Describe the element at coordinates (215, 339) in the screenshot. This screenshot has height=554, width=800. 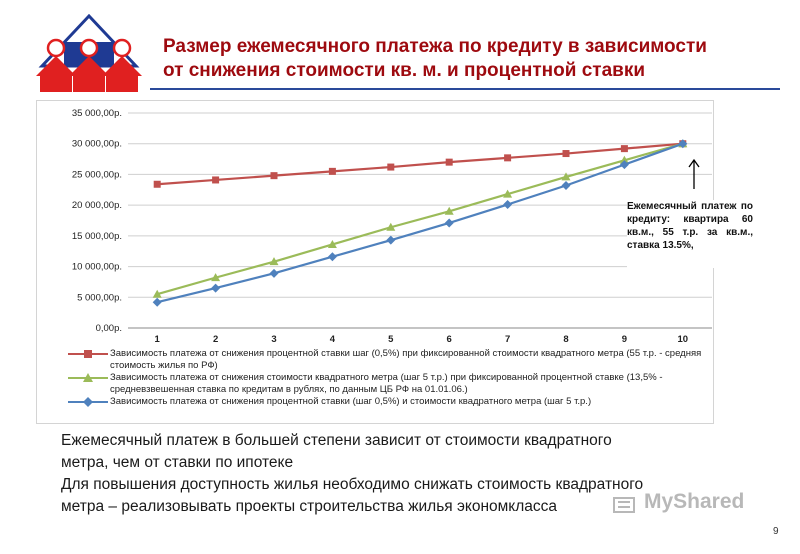
I see `x-tick-label: 2` at that location.